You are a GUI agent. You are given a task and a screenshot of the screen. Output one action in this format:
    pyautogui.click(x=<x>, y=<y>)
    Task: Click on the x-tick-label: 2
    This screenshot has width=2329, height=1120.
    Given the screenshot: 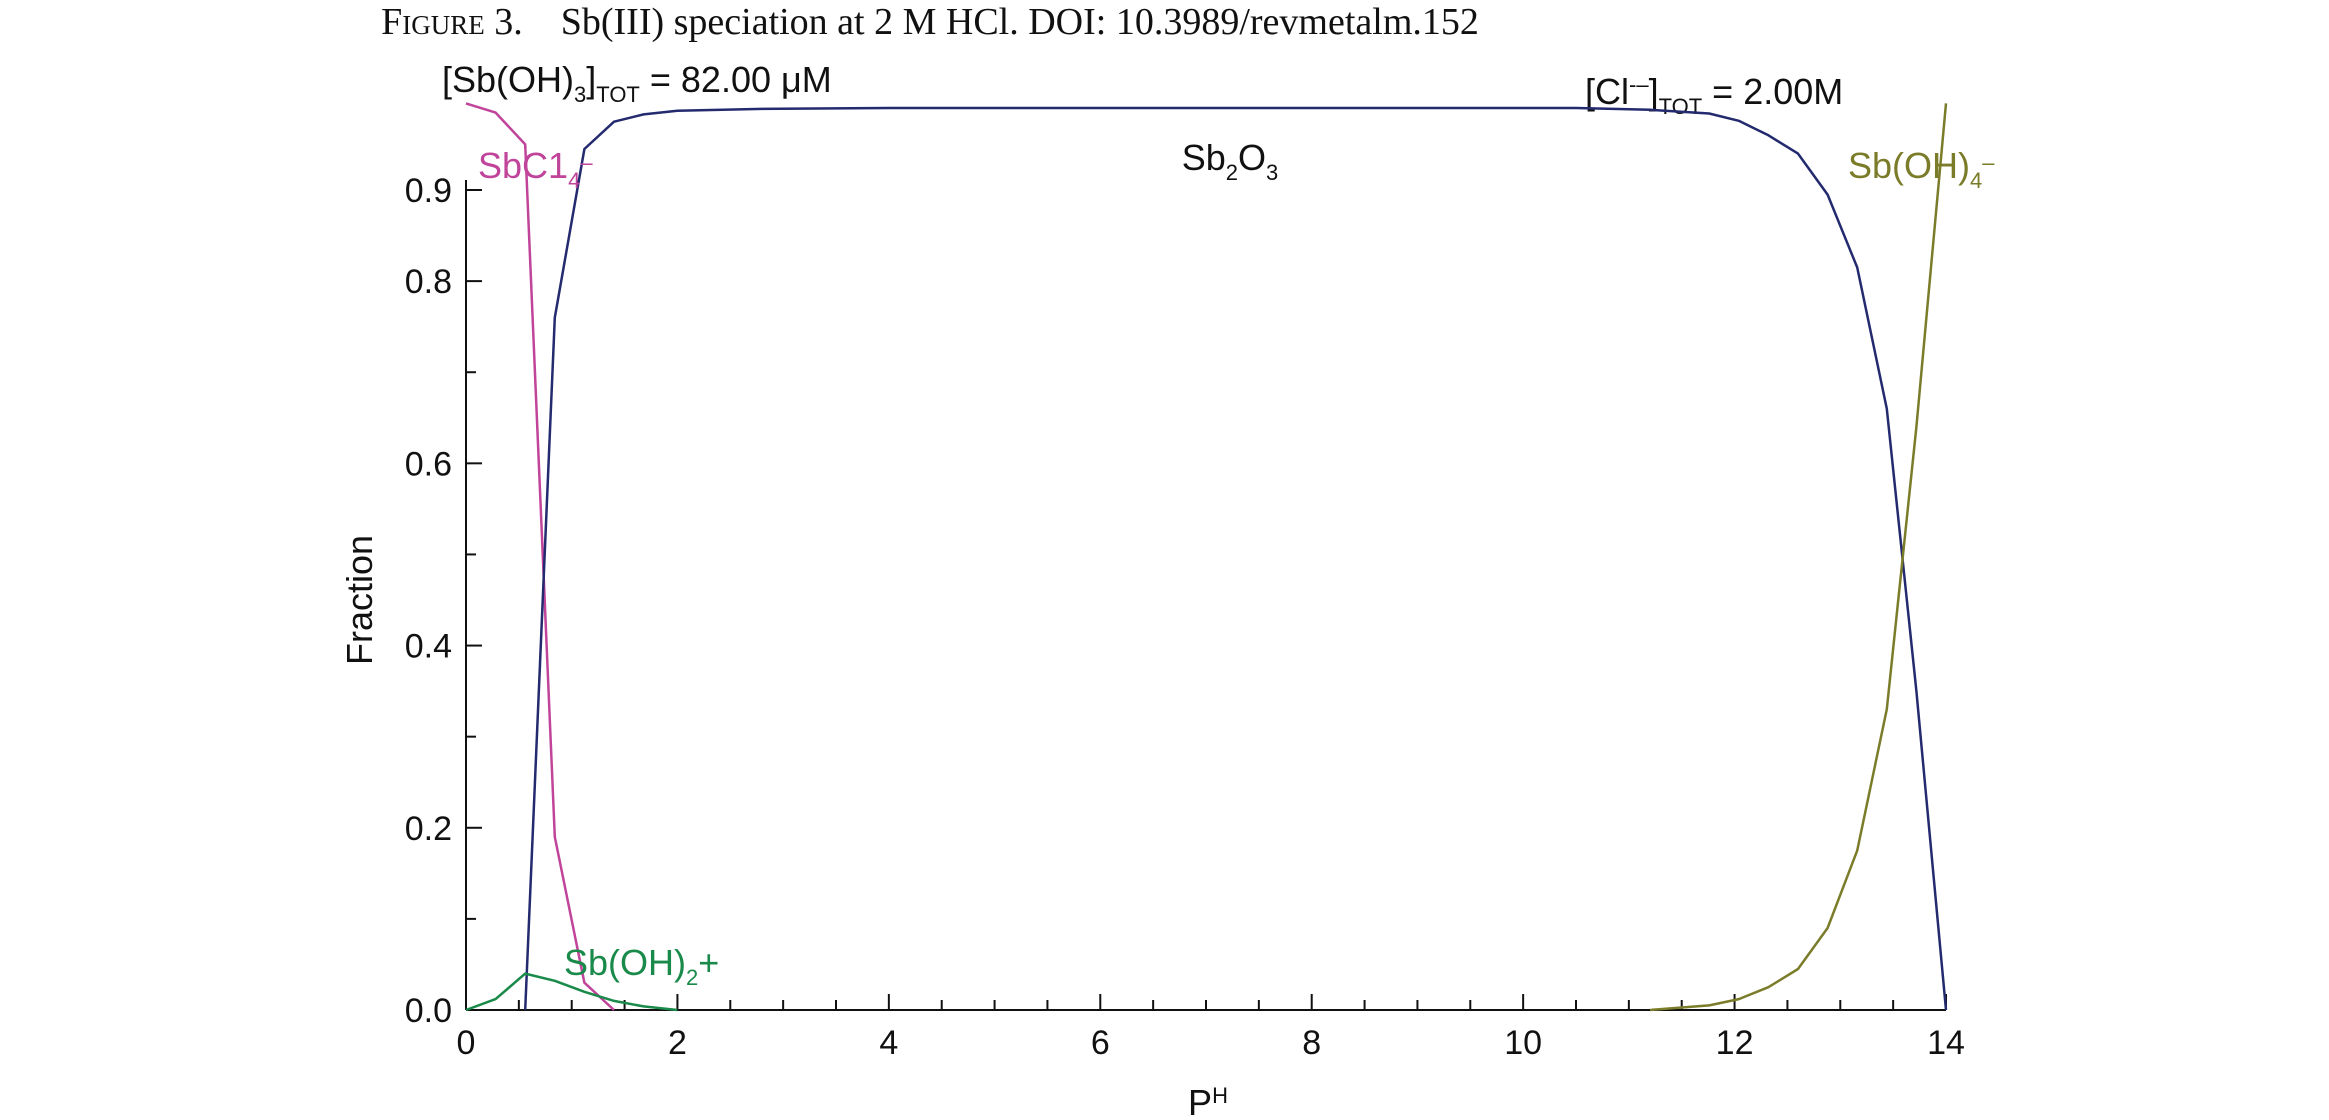 What is the action you would take?
    pyautogui.click(x=677, y=1043)
    